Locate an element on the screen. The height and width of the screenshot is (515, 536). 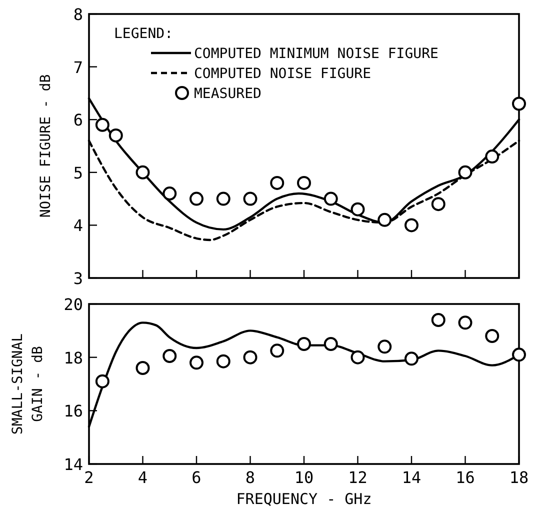
y-tick-label: 8 is located at coordinates (78, 14).